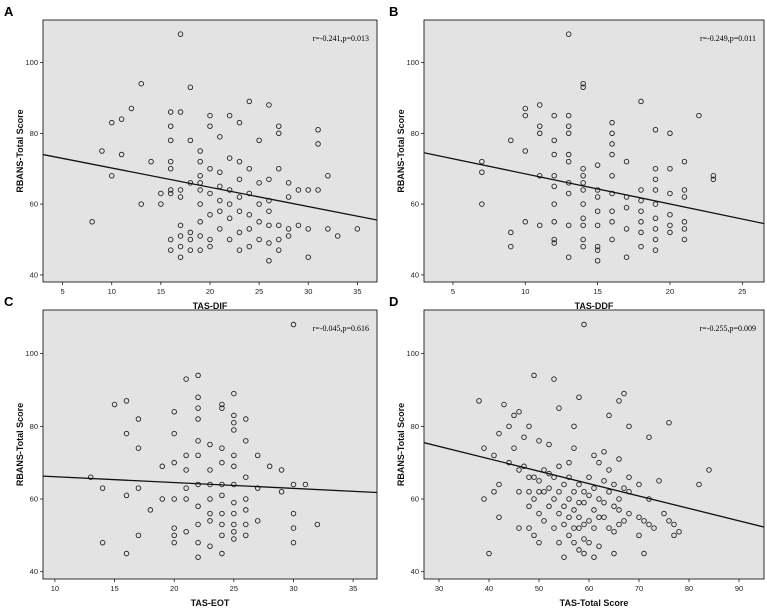 The image size is (767, 612). Describe the element at coordinates (234, 588) in the screenshot. I see `x-tick-label: 25` at that location.